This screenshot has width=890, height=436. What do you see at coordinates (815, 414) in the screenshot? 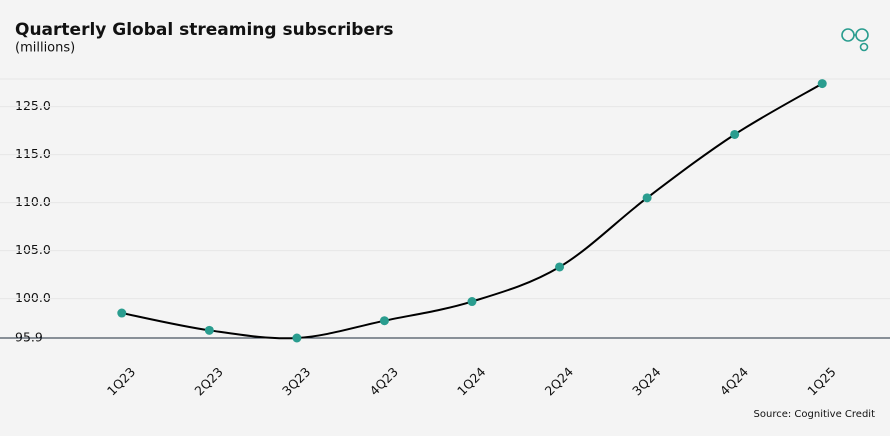
I see `source: Source: Cognitive Credit` at bounding box center [815, 414].